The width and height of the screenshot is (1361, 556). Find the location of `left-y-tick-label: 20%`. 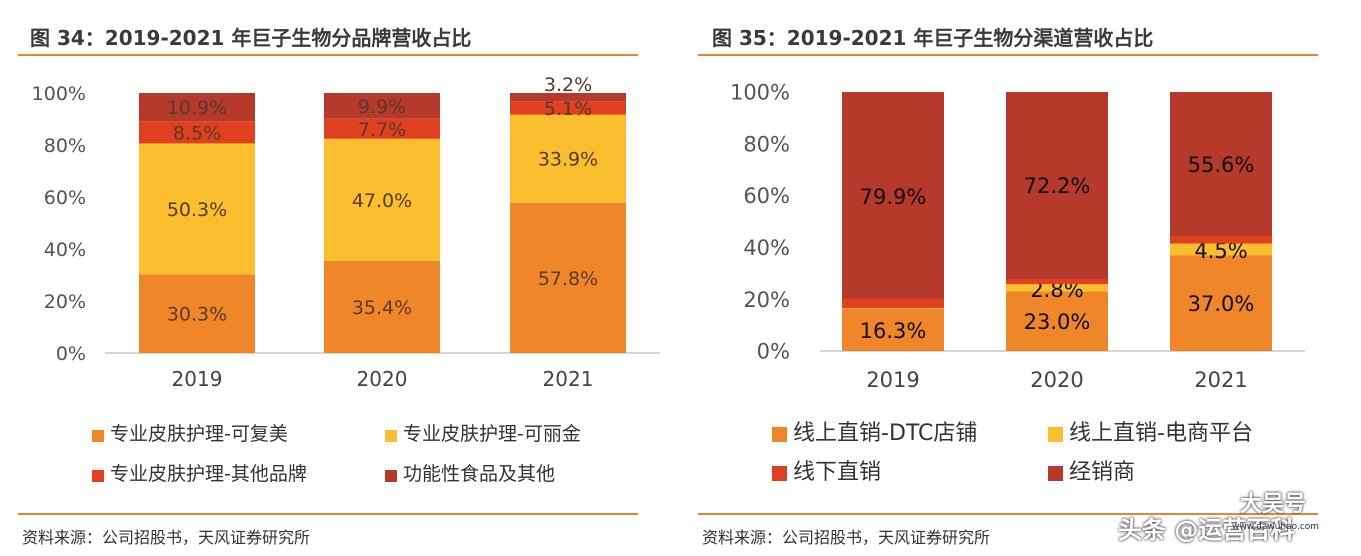

left-y-tick-label: 20% is located at coordinates (65, 302).